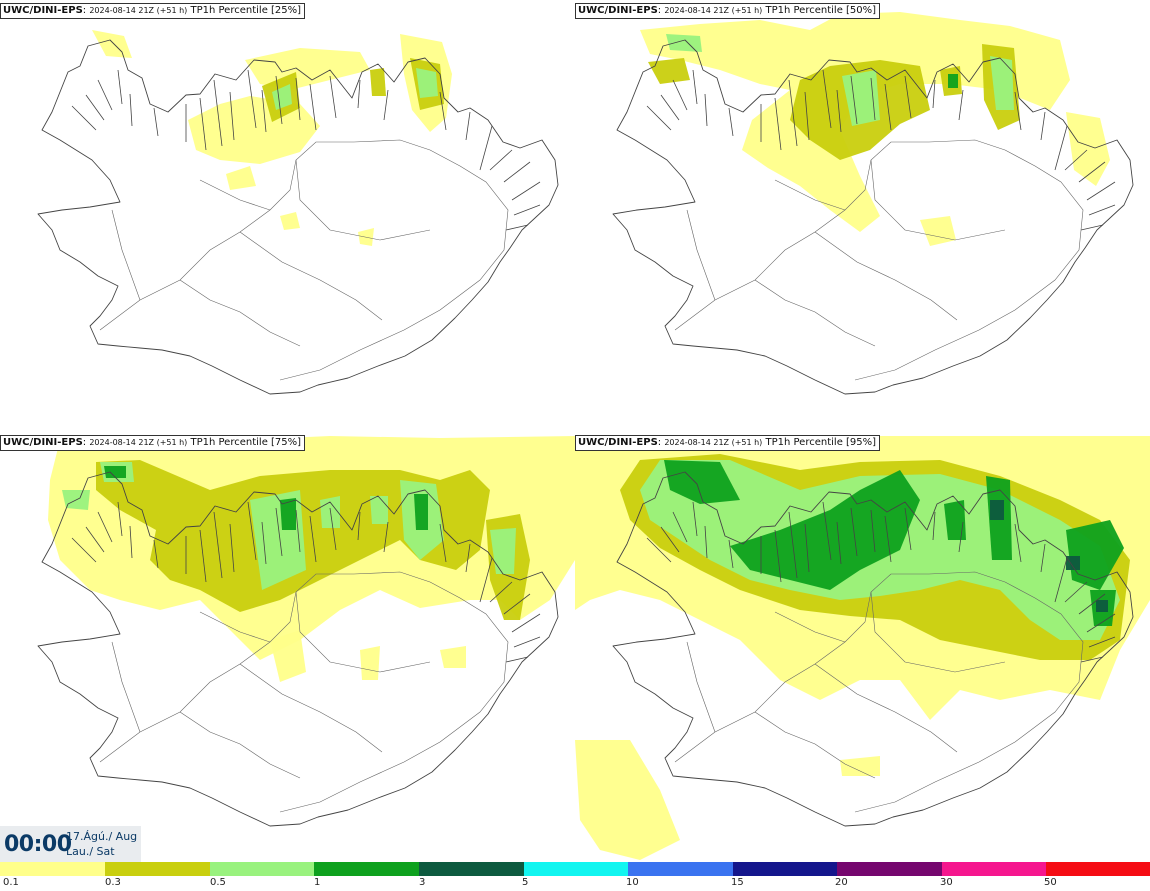 Image resolution: width=1150 pixels, height=891 pixels. I want to click on color-legend: 0.1 0.3 0.5 1 3 5 10 15 20 30 50, so click(575, 876).